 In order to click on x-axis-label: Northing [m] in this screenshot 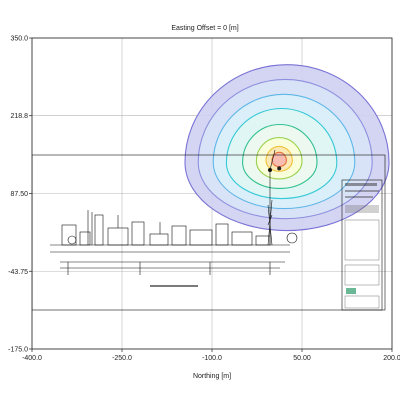, I will do `click(212, 376)`.